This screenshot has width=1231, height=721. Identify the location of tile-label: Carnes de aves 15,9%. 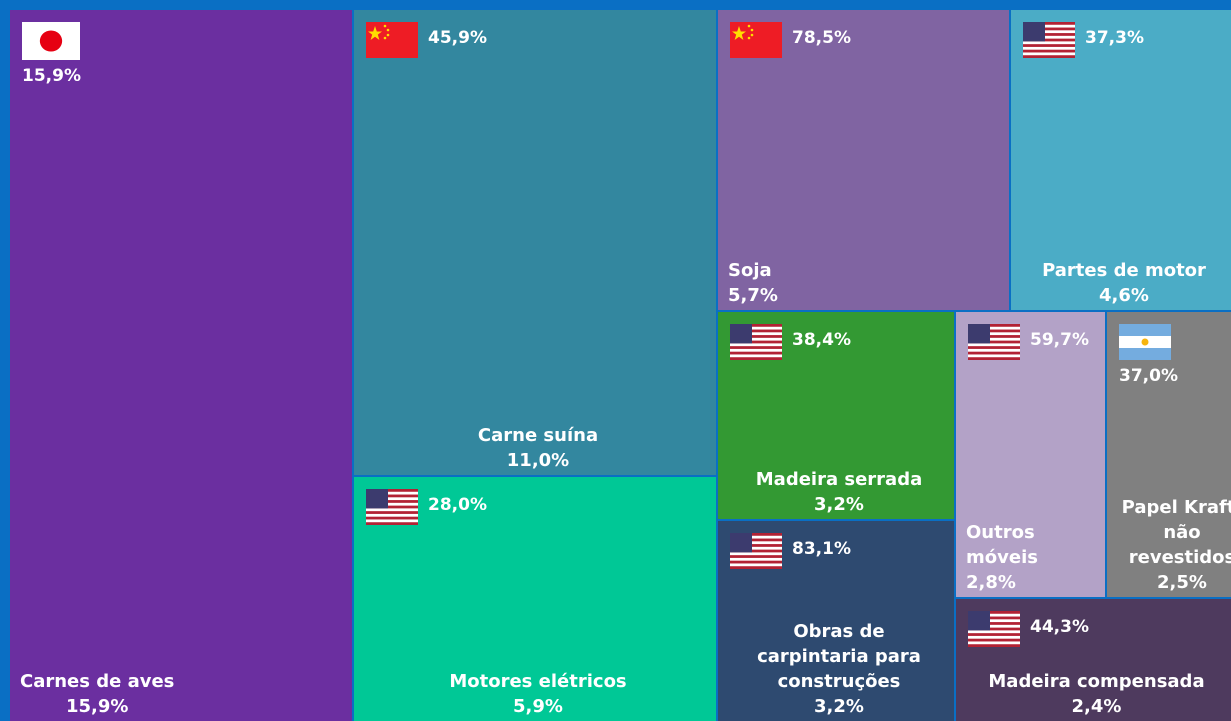
(184, 694).